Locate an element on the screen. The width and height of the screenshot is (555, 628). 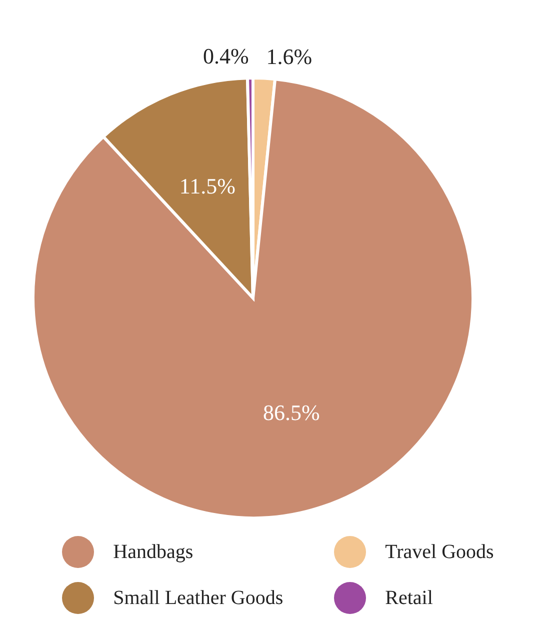
legend-label: Retail is located at coordinates (409, 598).